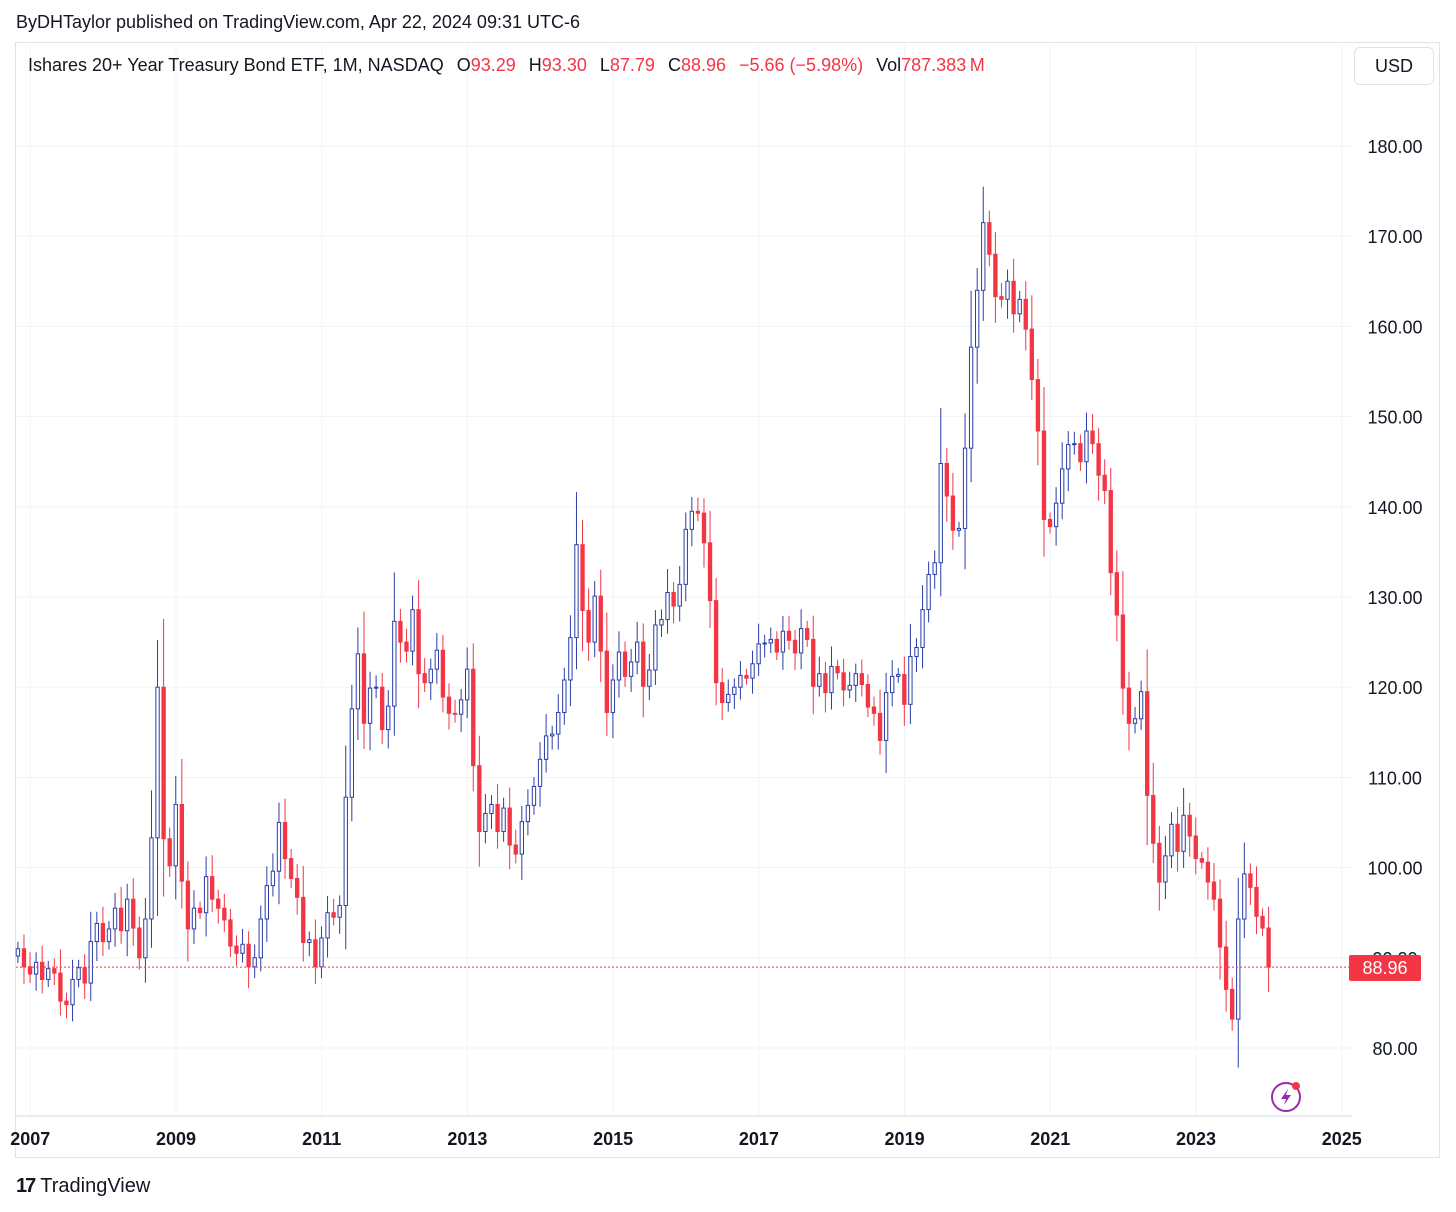 The height and width of the screenshot is (1212, 1456). What do you see at coordinates (1342, 1139) in the screenshot?
I see `x-tick-label: 2025` at bounding box center [1342, 1139].